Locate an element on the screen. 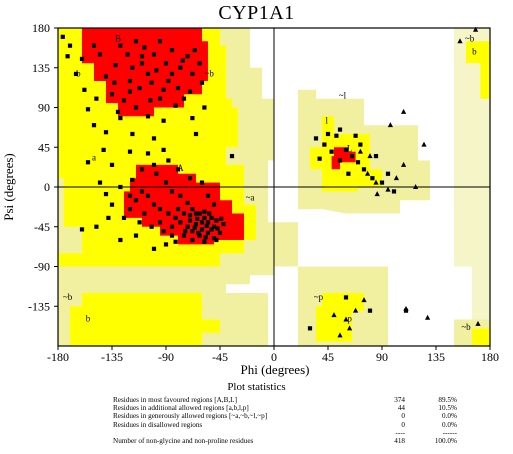 The height and width of the screenshot is (454, 513). x-tick-label: -135 is located at coordinates (112, 357).